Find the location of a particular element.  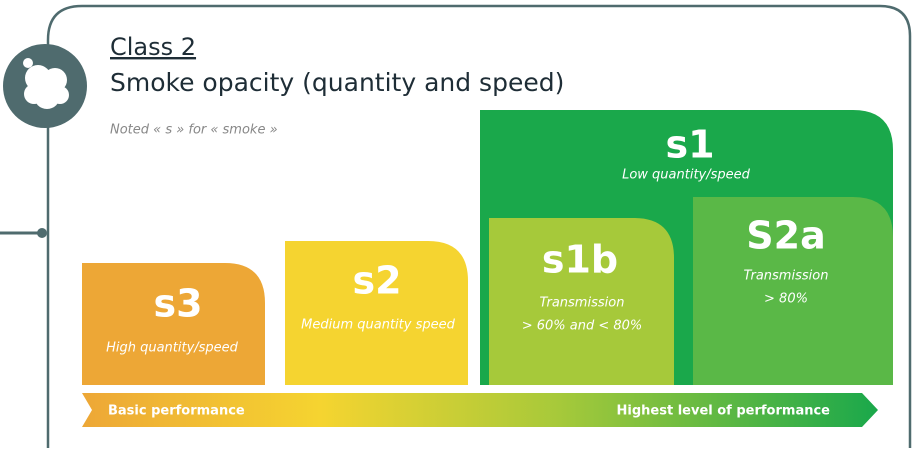

box-s2 is located at coordinates (376, 313).